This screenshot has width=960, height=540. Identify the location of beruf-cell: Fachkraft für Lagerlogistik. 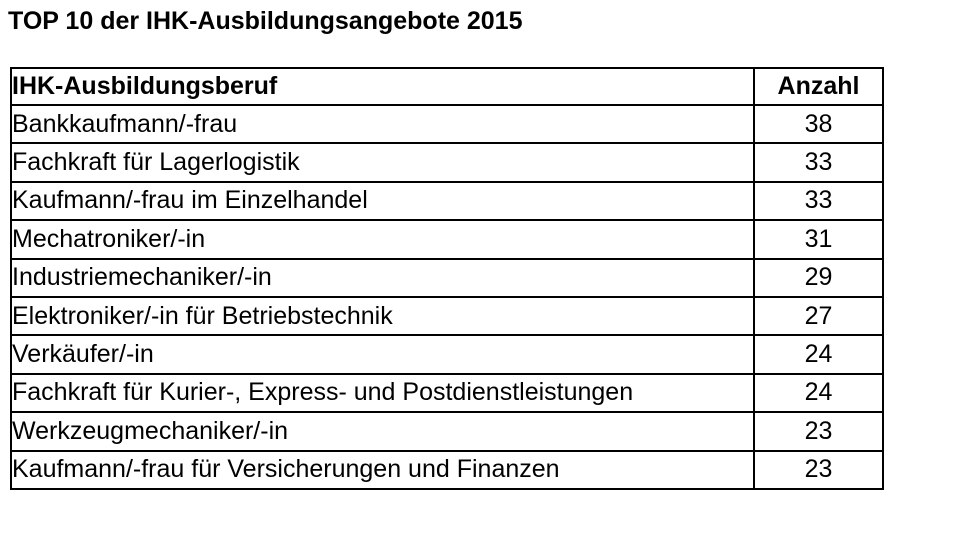
(382, 162).